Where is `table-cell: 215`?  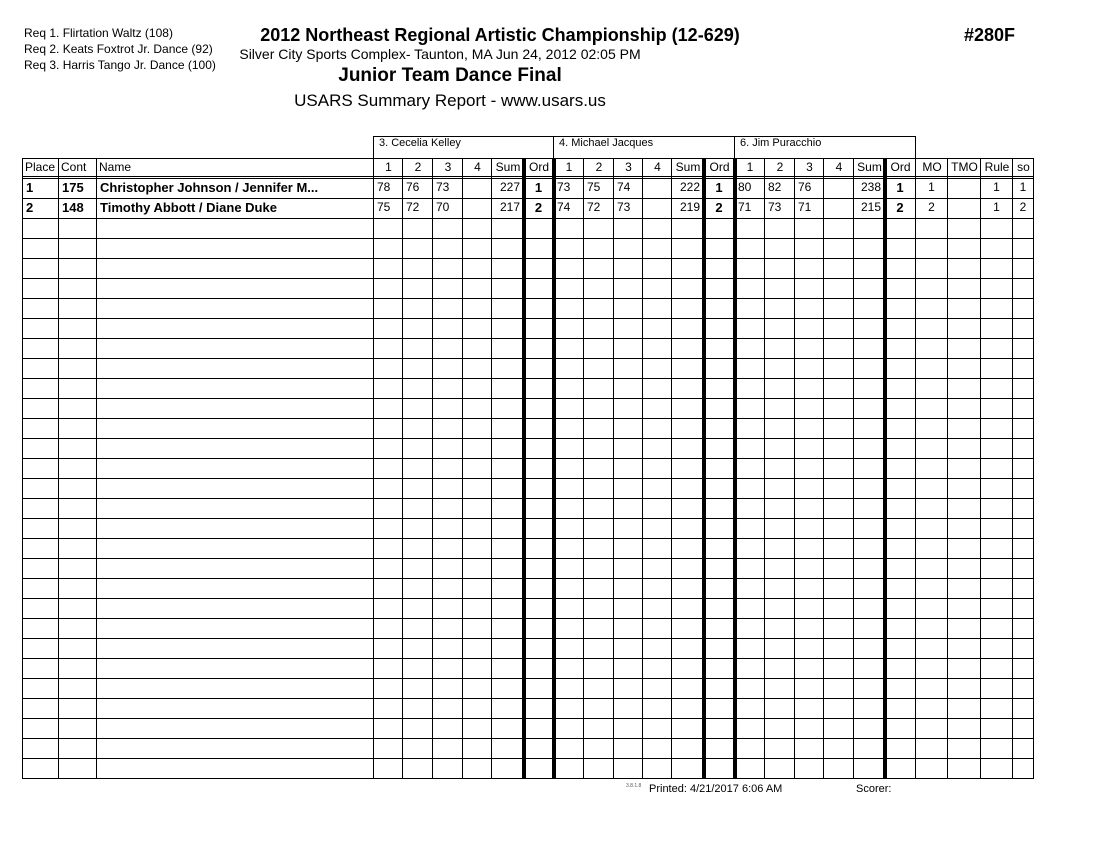 table-cell: 215 is located at coordinates (870, 207).